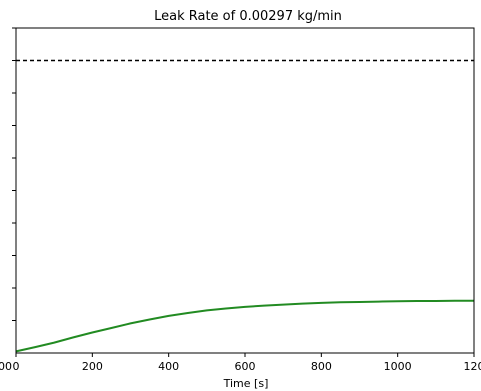  I want to click on x-tick-label-3: 600, so click(245, 366).